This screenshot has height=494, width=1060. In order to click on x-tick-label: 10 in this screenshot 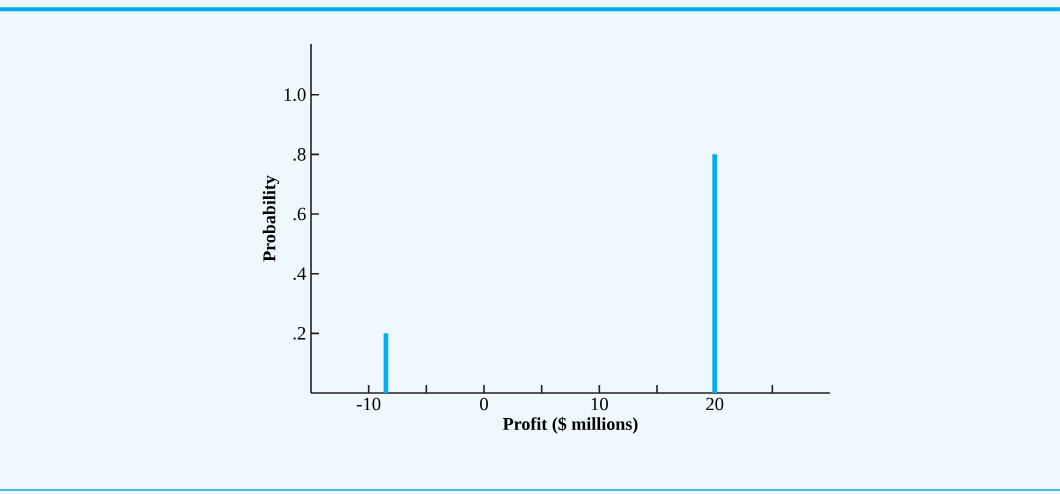, I will do `click(599, 404)`.